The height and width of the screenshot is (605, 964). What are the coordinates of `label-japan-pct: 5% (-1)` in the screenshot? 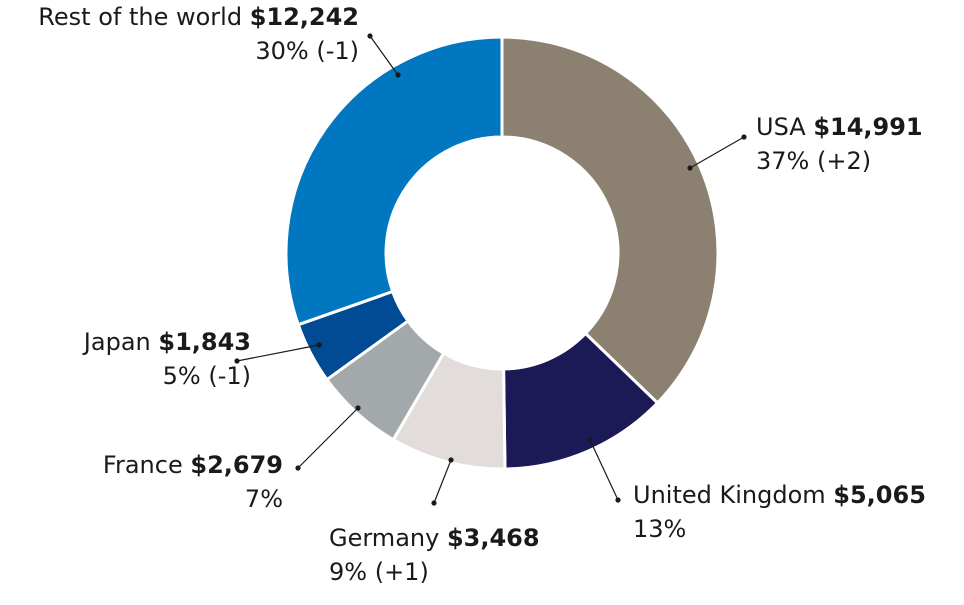 It's located at (206, 376).